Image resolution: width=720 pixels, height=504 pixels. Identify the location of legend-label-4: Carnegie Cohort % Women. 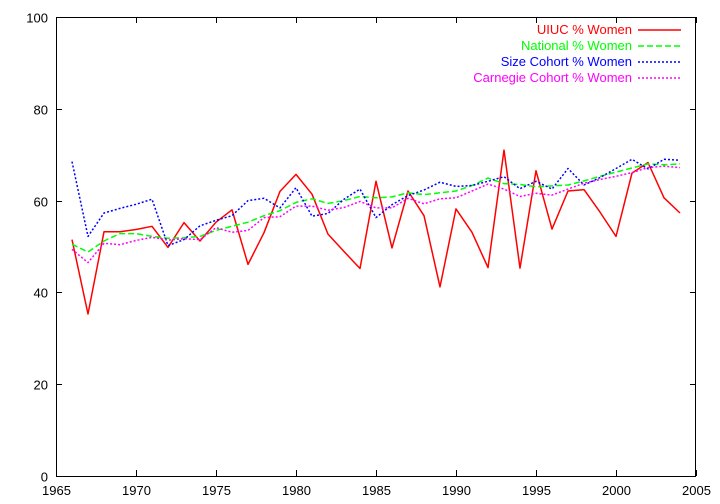
(552, 77).